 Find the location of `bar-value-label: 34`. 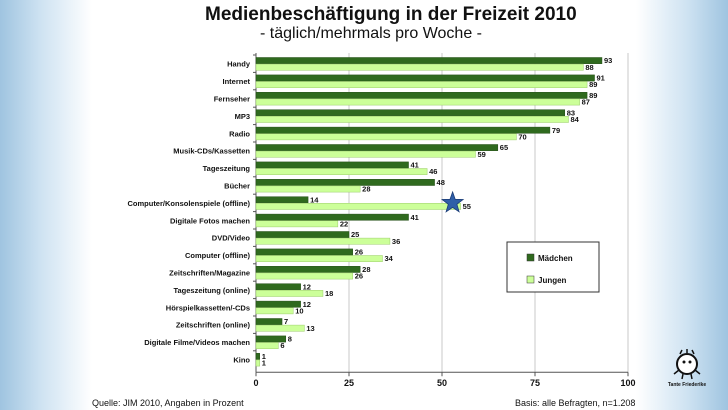

bar-value-label: 34 is located at coordinates (388, 258).